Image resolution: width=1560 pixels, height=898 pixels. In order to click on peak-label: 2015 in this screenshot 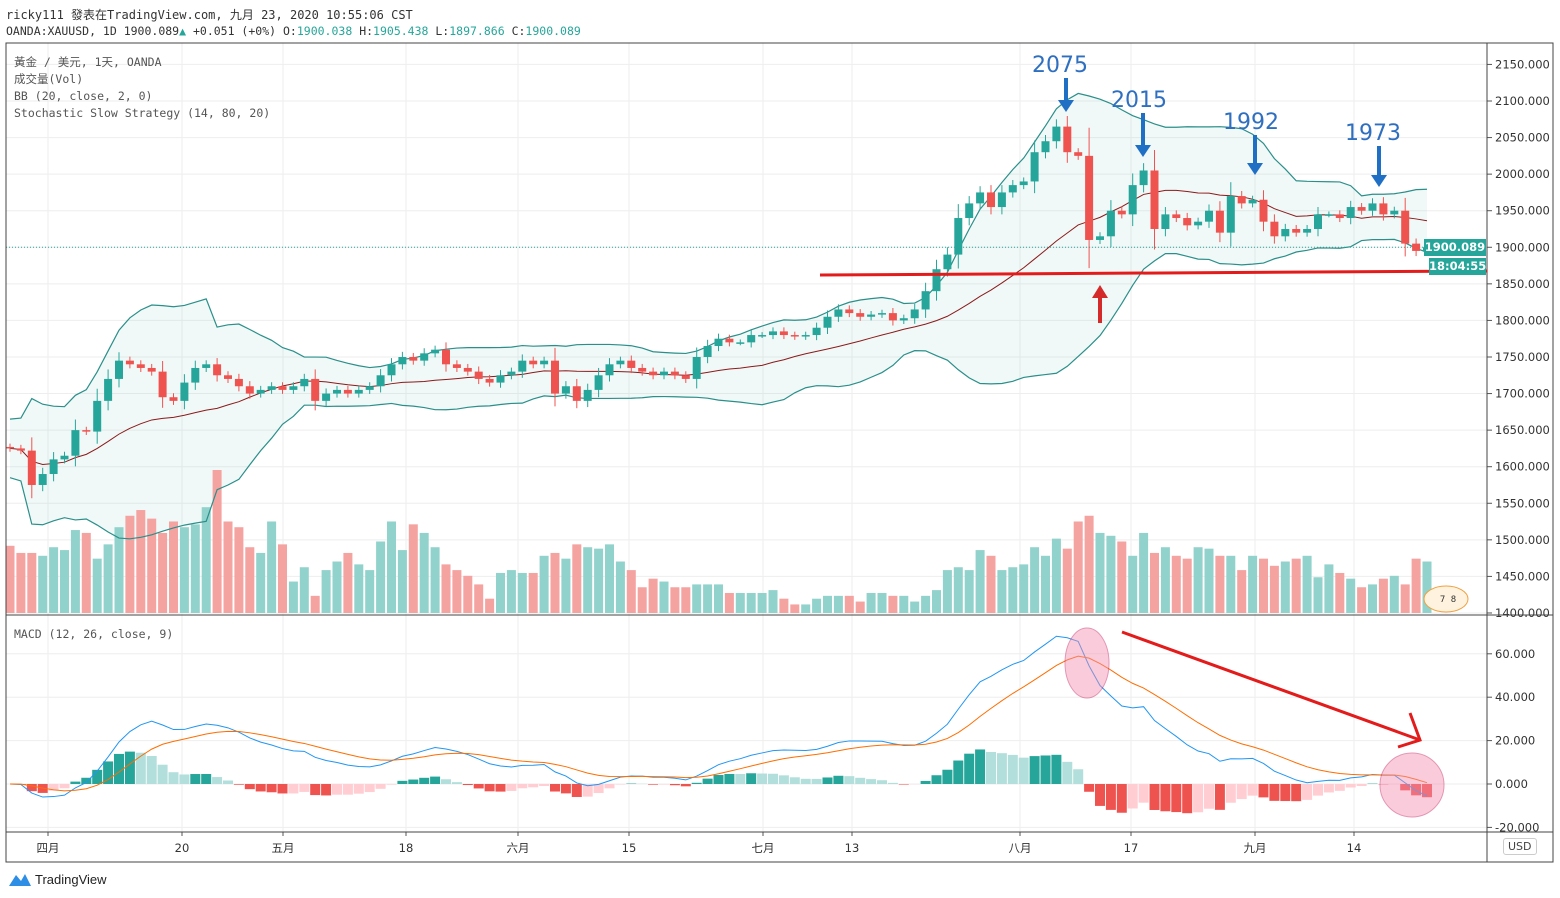, I will do `click(1139, 100)`.